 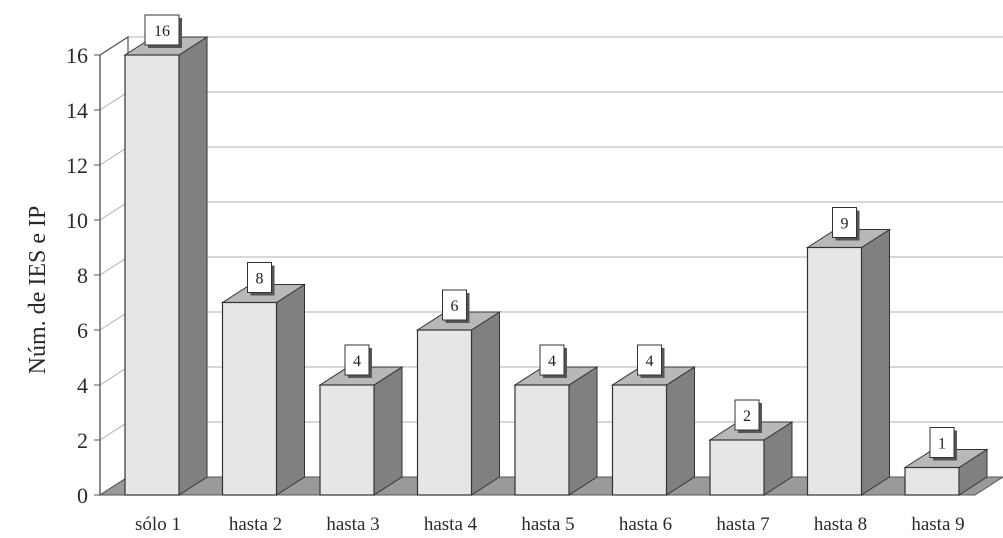 I want to click on y-tick-label: 8, so click(x=82, y=275).